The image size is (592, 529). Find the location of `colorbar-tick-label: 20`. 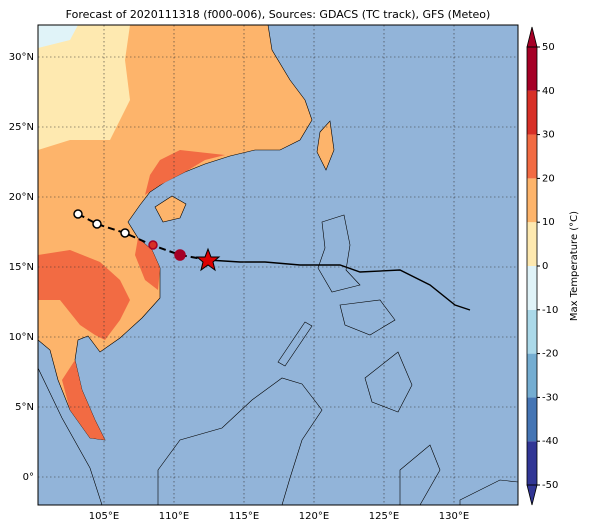

colorbar-tick-label: 20 is located at coordinates (548, 178).